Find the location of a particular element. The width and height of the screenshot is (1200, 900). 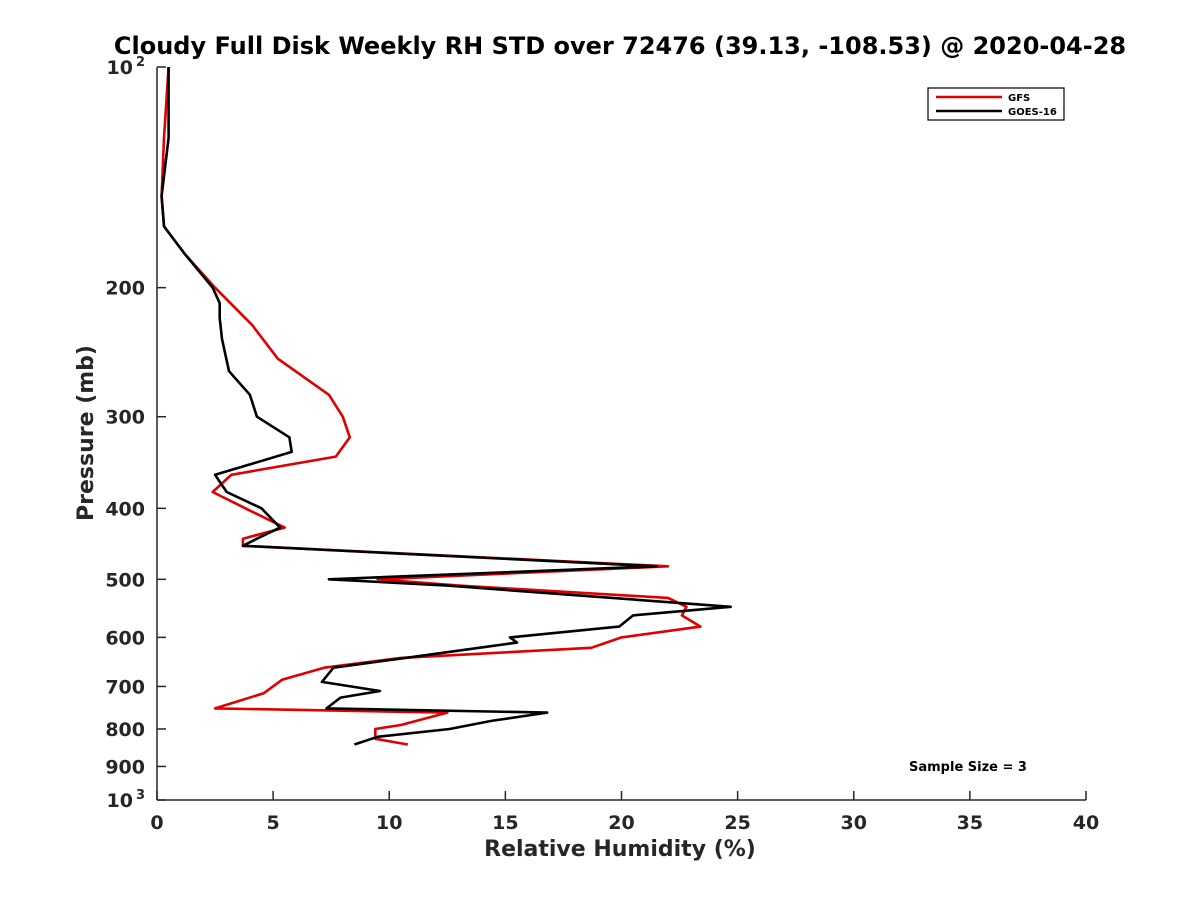

legend-label-gfs: GFS is located at coordinates (1019, 98).